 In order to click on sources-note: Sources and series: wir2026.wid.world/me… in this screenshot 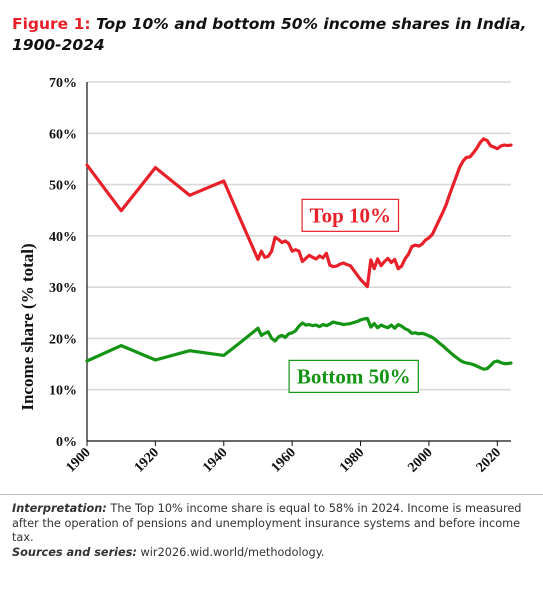, I will do `click(272, 553)`.